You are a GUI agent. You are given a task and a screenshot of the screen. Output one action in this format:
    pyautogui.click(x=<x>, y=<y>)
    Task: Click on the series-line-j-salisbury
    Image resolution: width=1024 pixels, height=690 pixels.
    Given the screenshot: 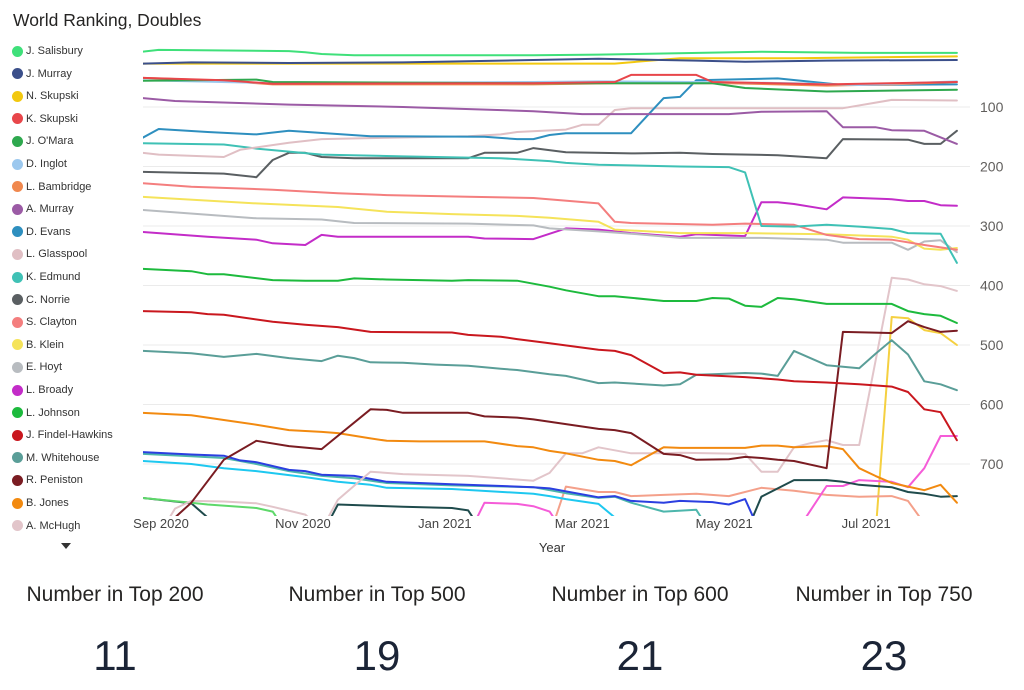 What is the action you would take?
    pyautogui.click(x=550, y=52)
    